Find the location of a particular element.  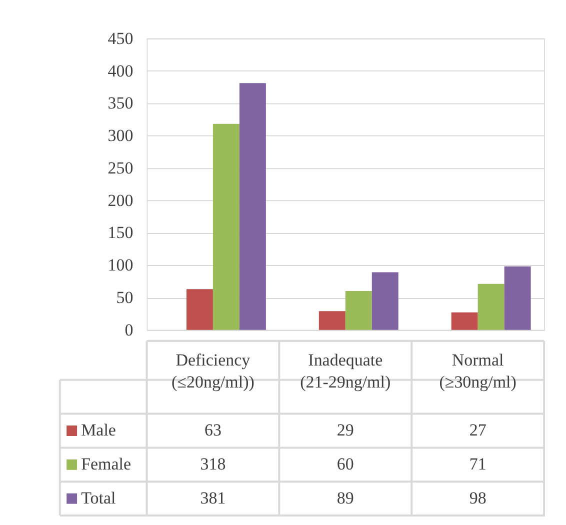

legend-label: Male is located at coordinates (98, 430).